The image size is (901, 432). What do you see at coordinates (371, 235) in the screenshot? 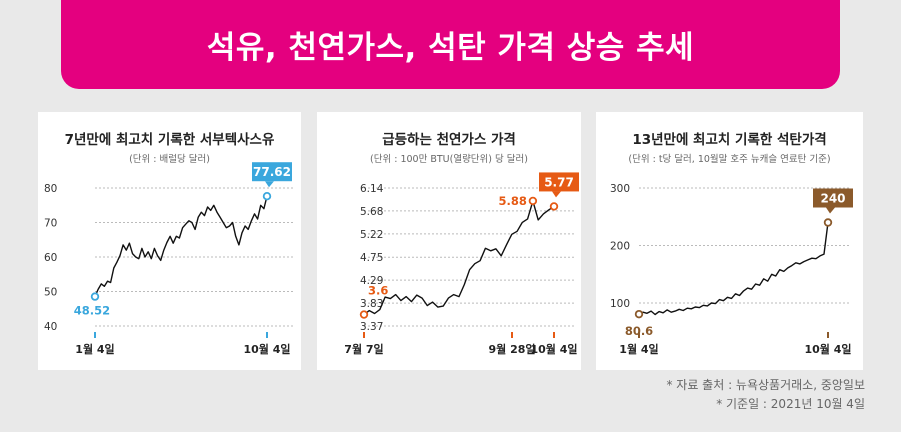
I see `y-tick-label: 5.22` at bounding box center [371, 235].